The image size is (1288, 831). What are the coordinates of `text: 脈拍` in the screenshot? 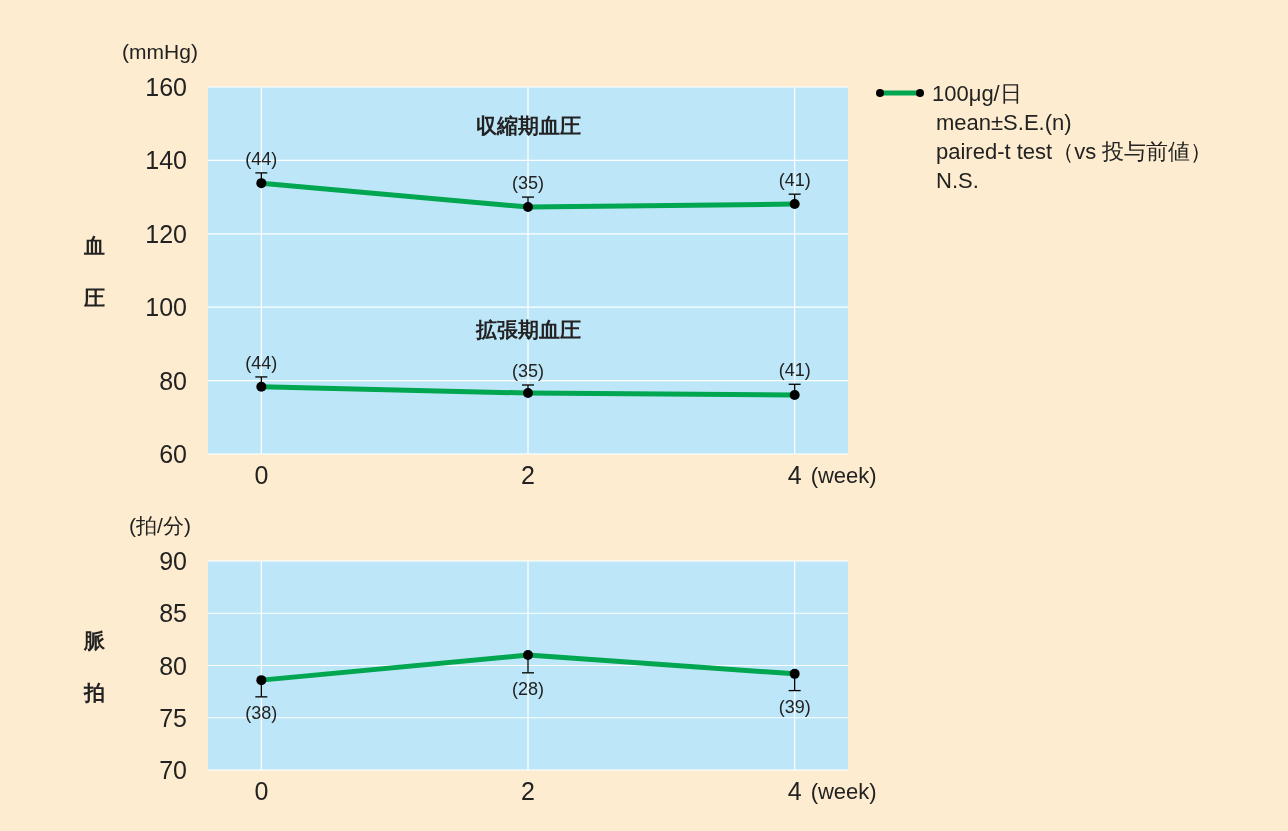 It's located at (94, 666).